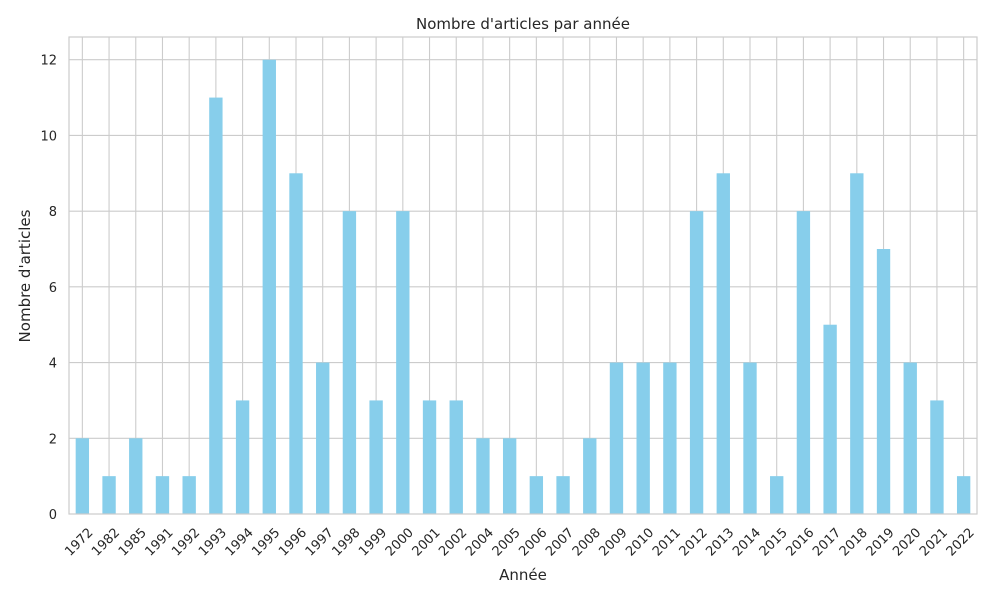  Describe the element at coordinates (376, 457) in the screenshot. I see `bar-1999` at that location.